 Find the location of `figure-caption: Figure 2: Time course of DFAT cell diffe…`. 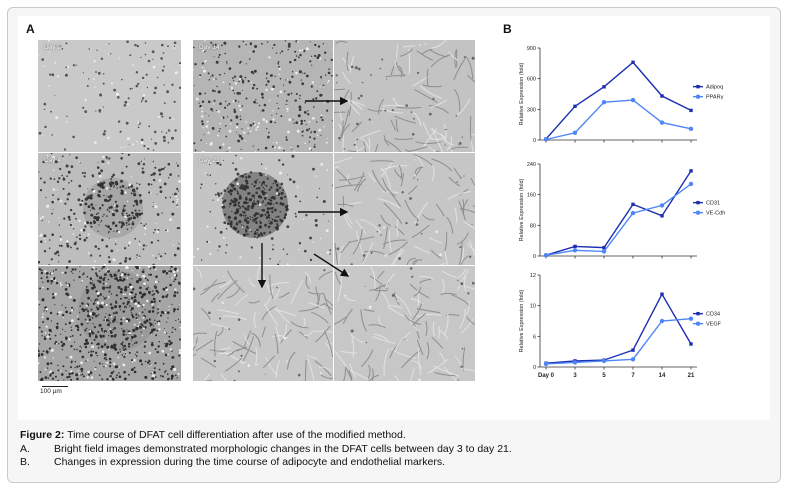

figure-caption: Figure 2: Time course of DFAT cell diffe… is located at coordinates (395, 449).